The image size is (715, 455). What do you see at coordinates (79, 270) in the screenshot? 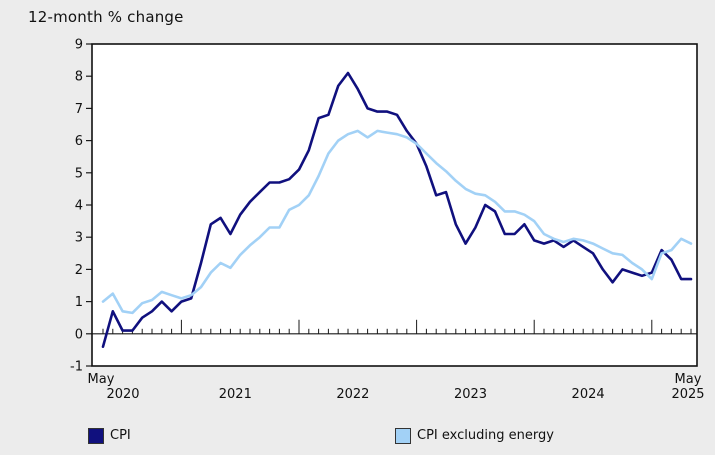
I see `y-axis-tick-label: 2` at bounding box center [79, 270].